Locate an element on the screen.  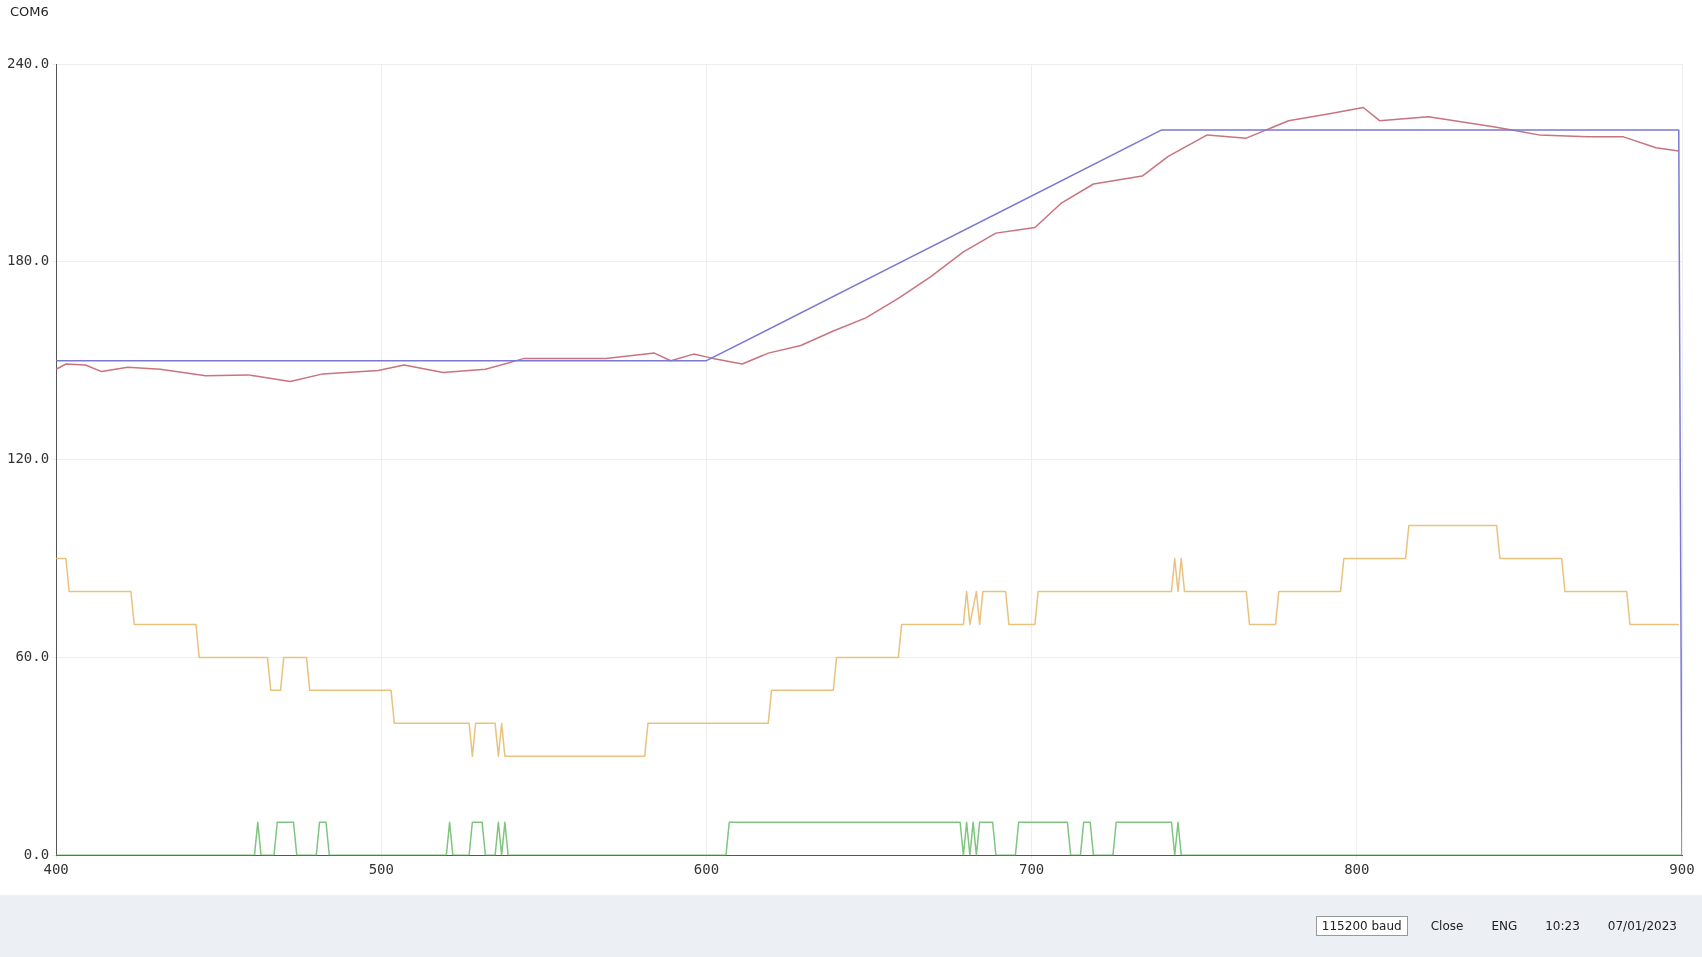
y-tick-label: 180.0 is located at coordinates (28, 260).